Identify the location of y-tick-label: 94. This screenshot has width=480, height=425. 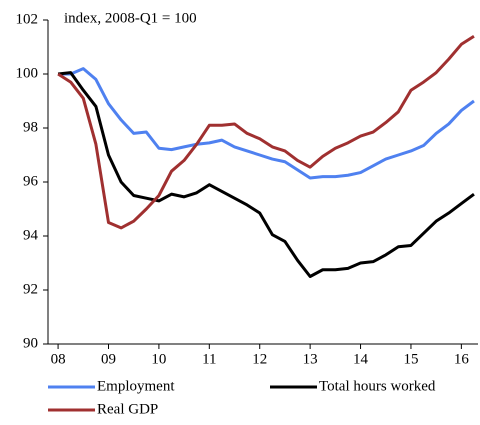
(31, 235).